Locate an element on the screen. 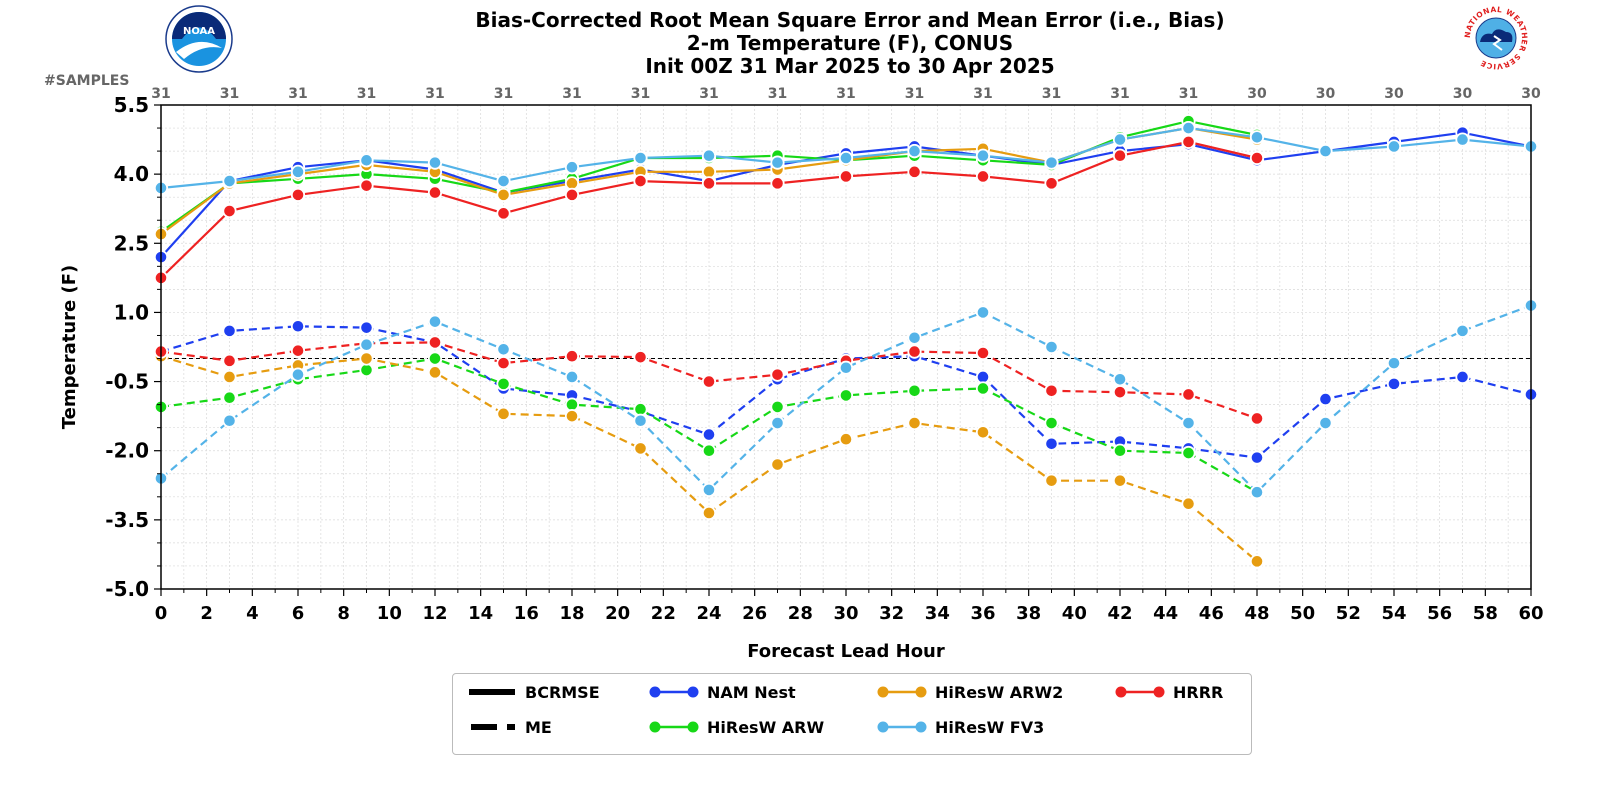 Image resolution: width=1600 pixels, height=800 pixels. nam-nest-marker-icon is located at coordinates (674, 692).